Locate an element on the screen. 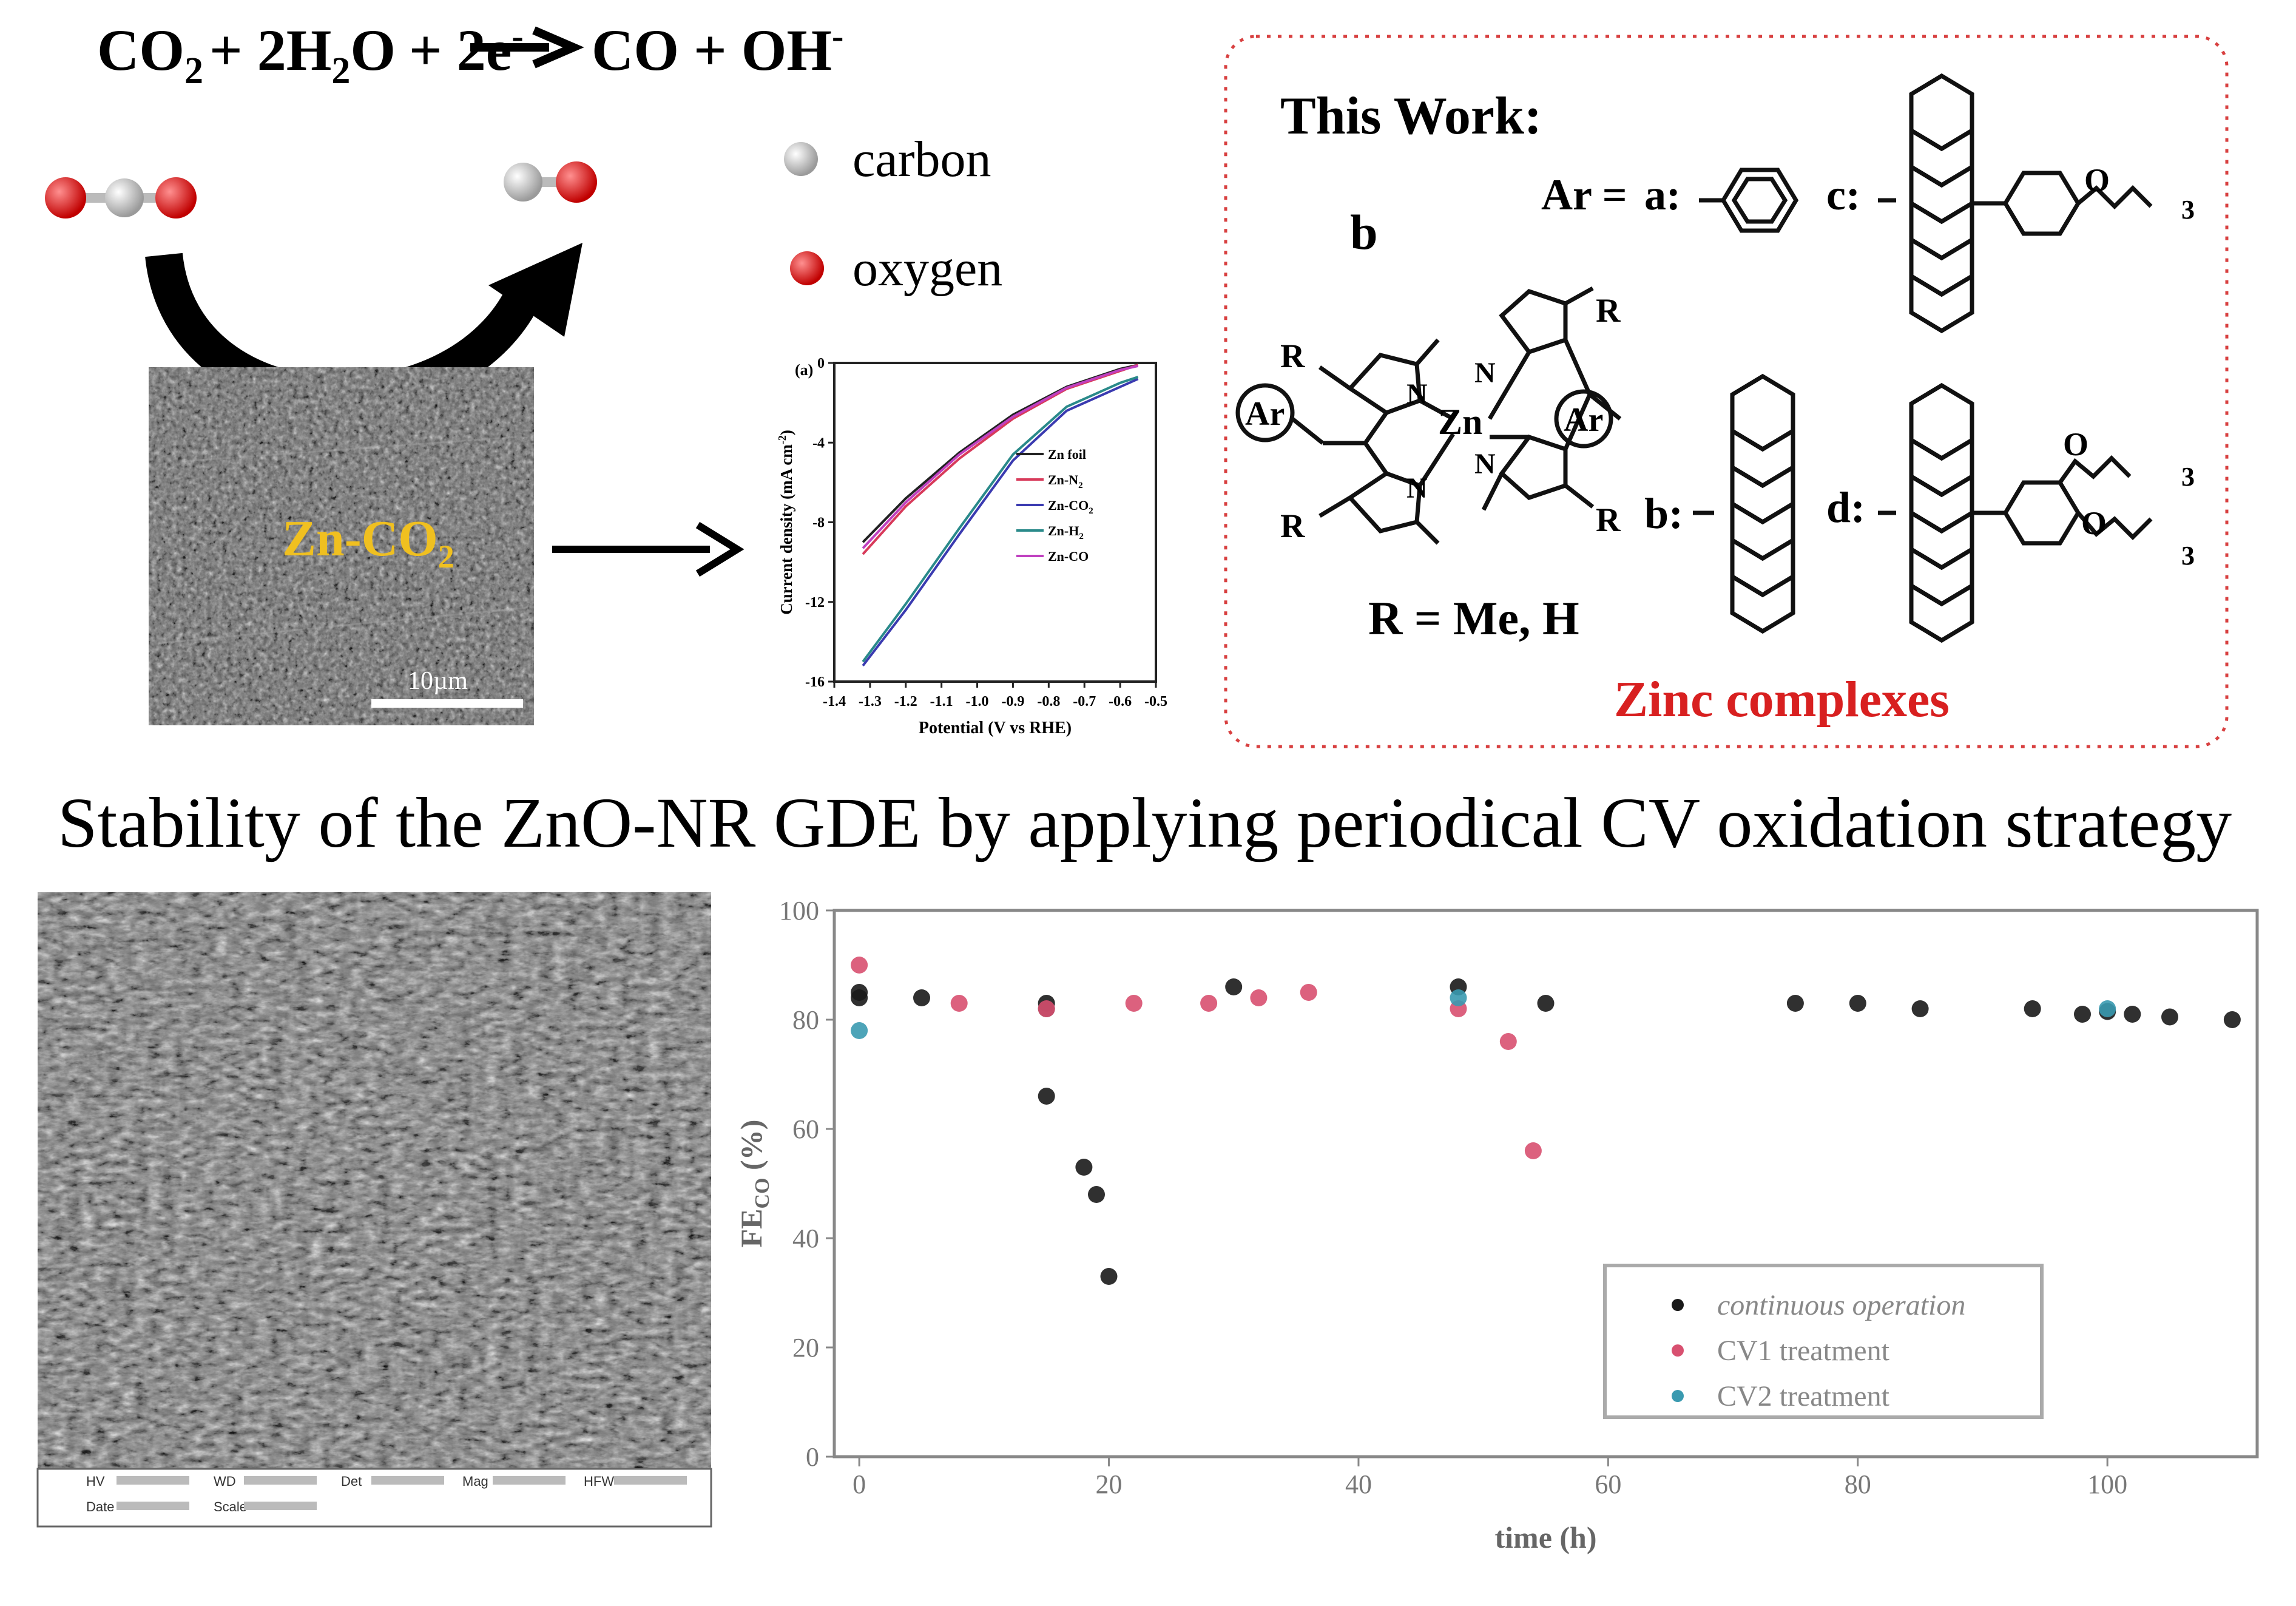 The width and height of the screenshot is (2296, 1606). fe-y-tick-label: 60 is located at coordinates (805, 1129).